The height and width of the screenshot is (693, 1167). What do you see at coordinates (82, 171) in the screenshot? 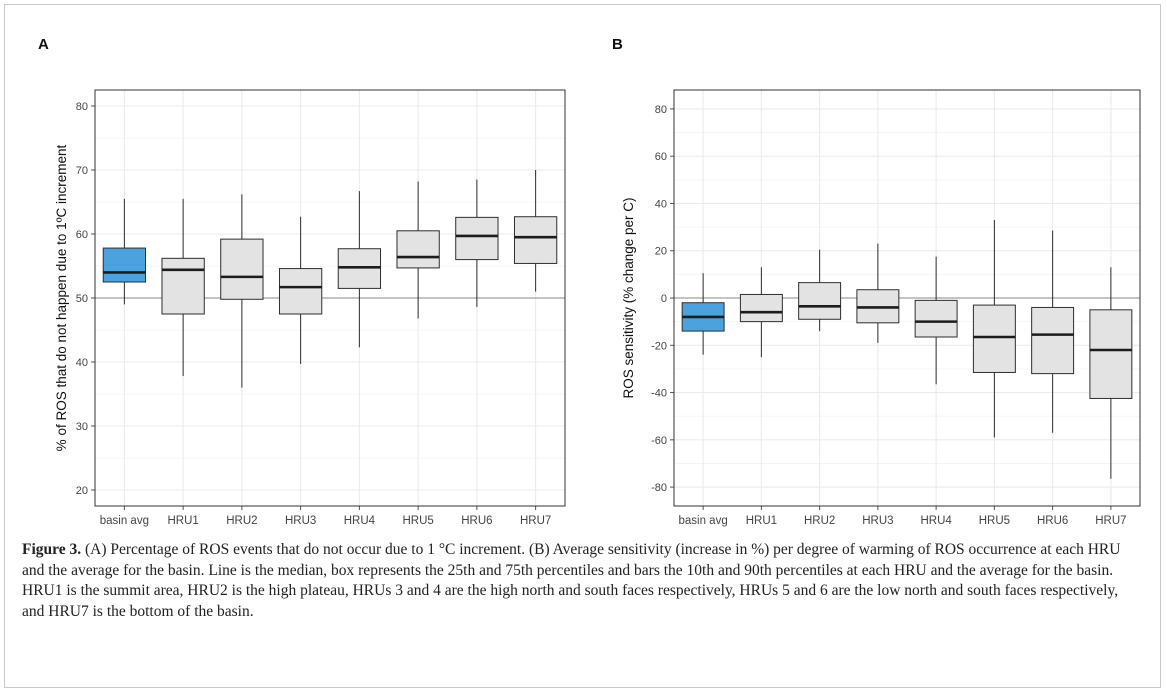
I see `y-tick-label: 70` at bounding box center [82, 171].